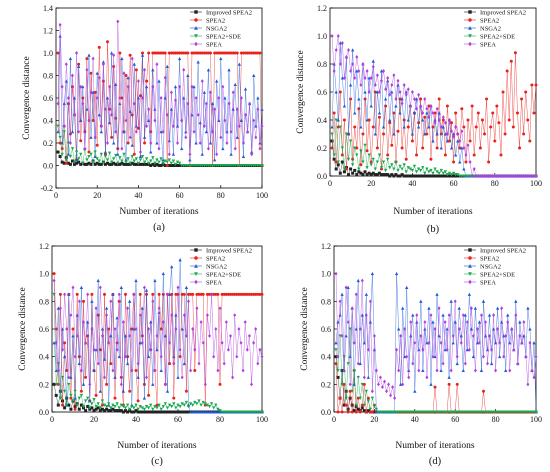 The image size is (550, 472). I want to click on series-spea2, so click(434, 111).